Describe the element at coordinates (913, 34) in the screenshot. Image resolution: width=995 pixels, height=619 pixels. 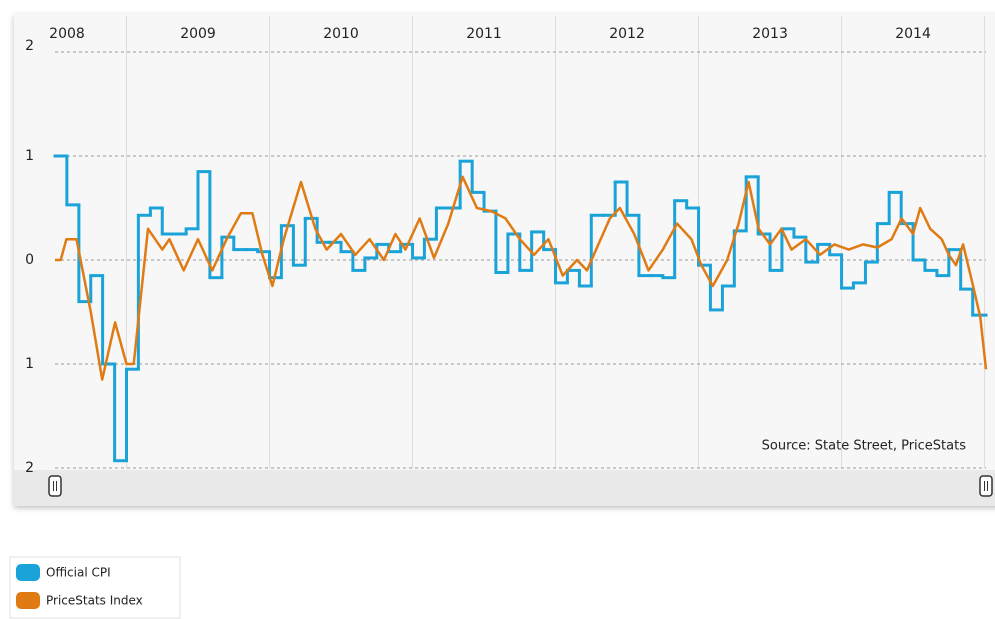
I see `x-tick-label: 2014` at that location.